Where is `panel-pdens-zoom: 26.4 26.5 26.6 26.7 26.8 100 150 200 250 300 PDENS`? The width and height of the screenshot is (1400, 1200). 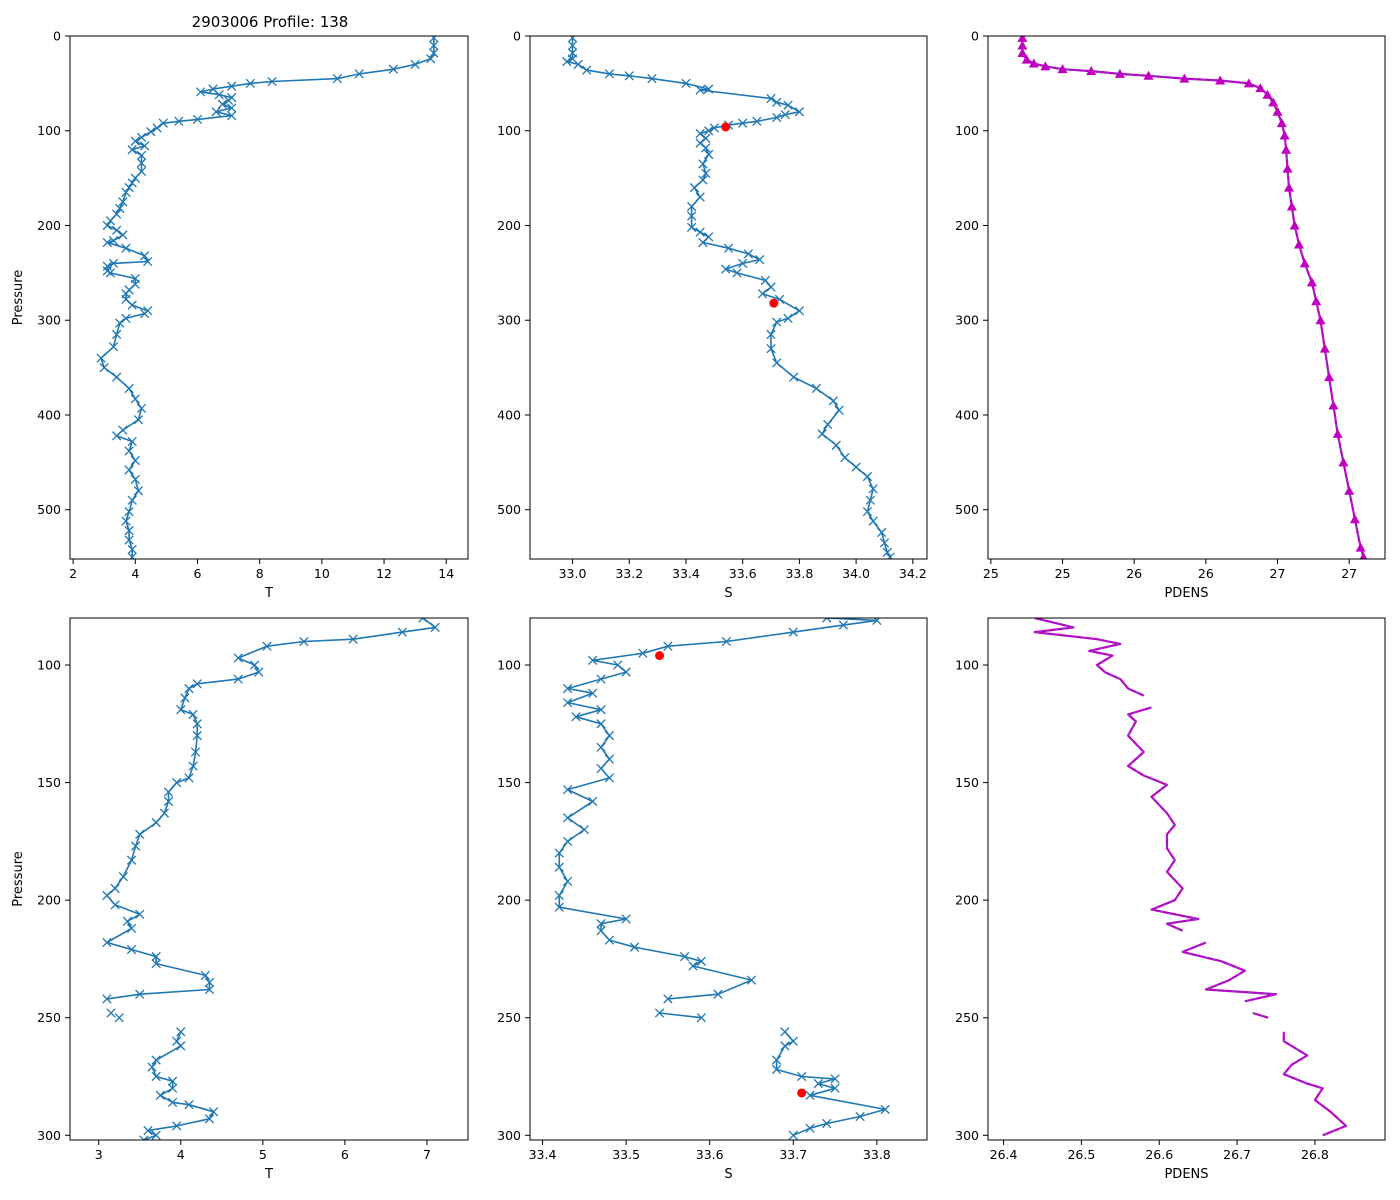 panel-pdens-zoom: 26.4 26.5 26.6 26.7 26.8 100 150 200 250 300 PDENS is located at coordinates (1170, 899).